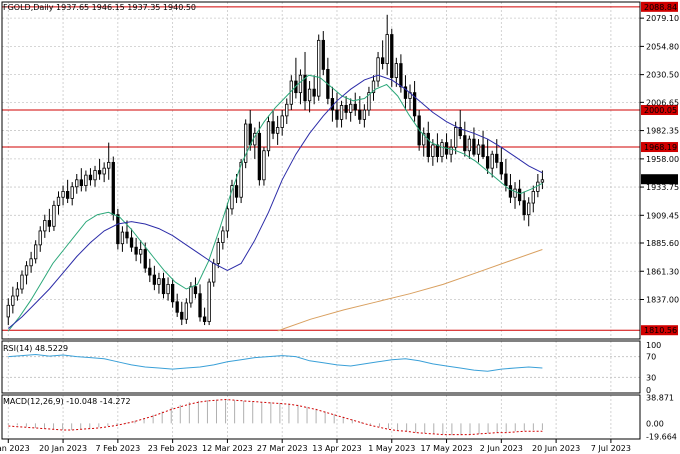 This screenshot has height=454, width=680. What do you see at coordinates (227, 448) in the screenshot?
I see `date-tick-label: 12 Mar 2023` at bounding box center [227, 448].